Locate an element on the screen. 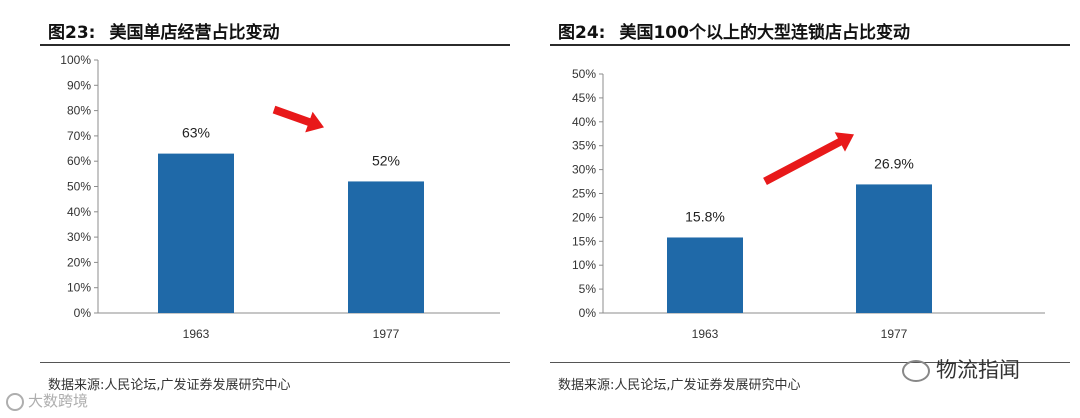 Image resolution: width=1080 pixels, height=418 pixels. figure-23-title: 图23: 美国单店经营占比变动 is located at coordinates (163, 30).